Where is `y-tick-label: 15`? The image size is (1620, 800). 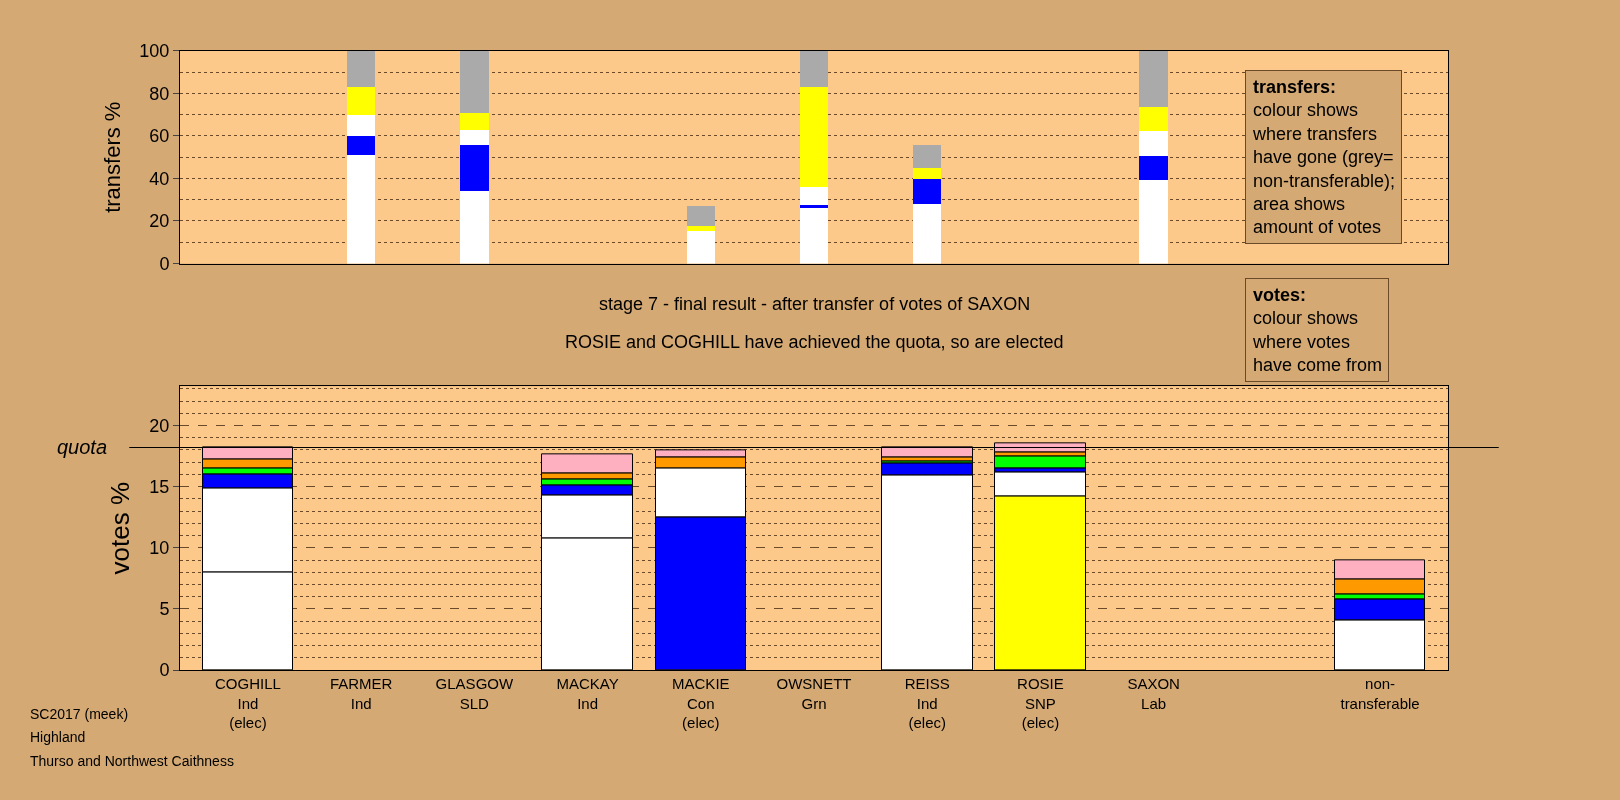 y-tick-label: 15 is located at coordinates (159, 486).